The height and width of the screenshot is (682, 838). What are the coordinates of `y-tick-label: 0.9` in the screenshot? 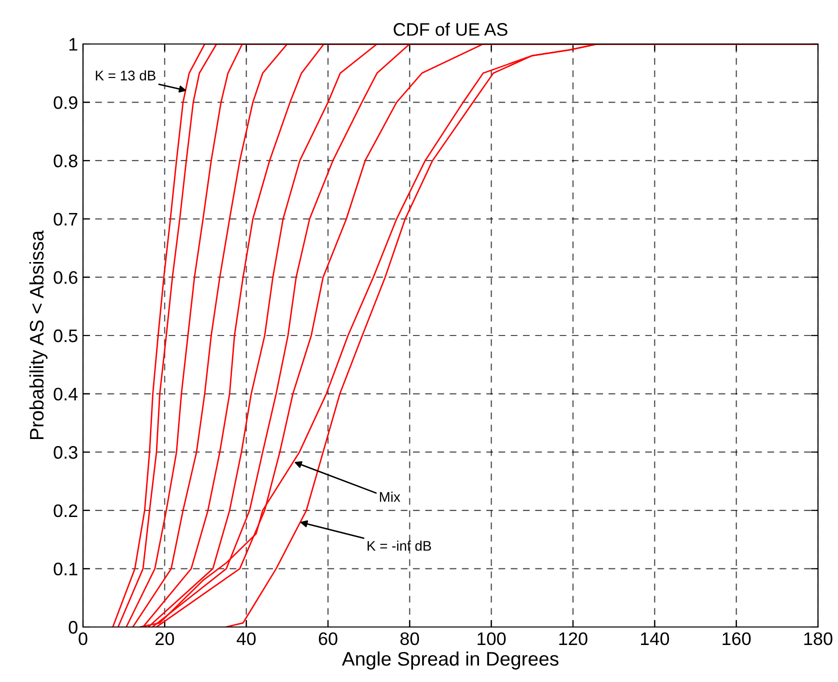 It's located at (66, 103).